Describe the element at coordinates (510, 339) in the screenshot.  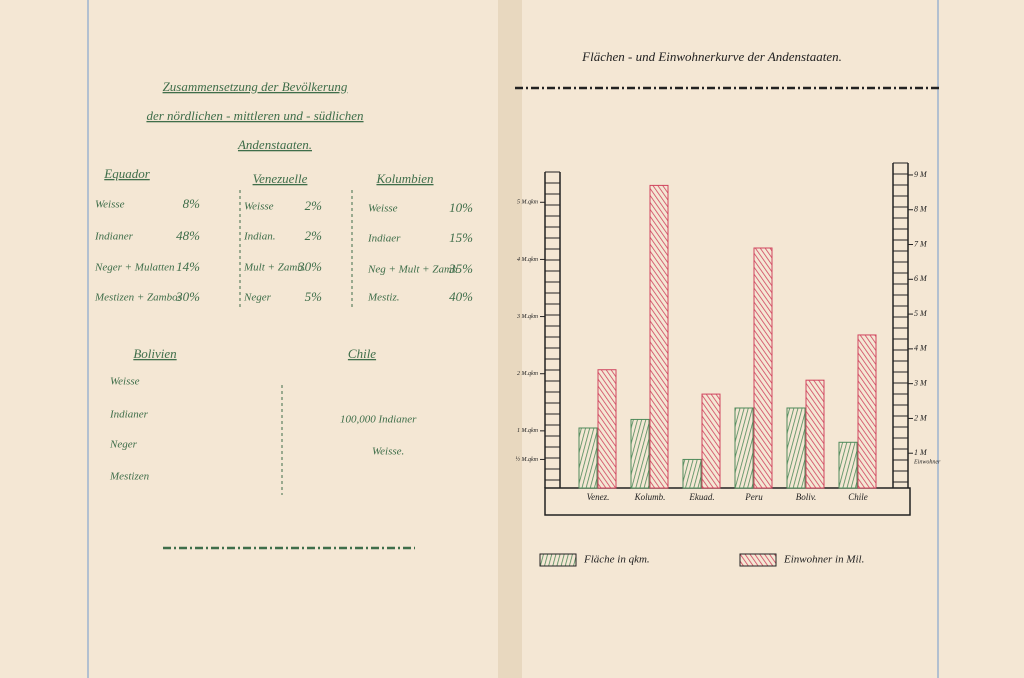
I see `spine` at that location.